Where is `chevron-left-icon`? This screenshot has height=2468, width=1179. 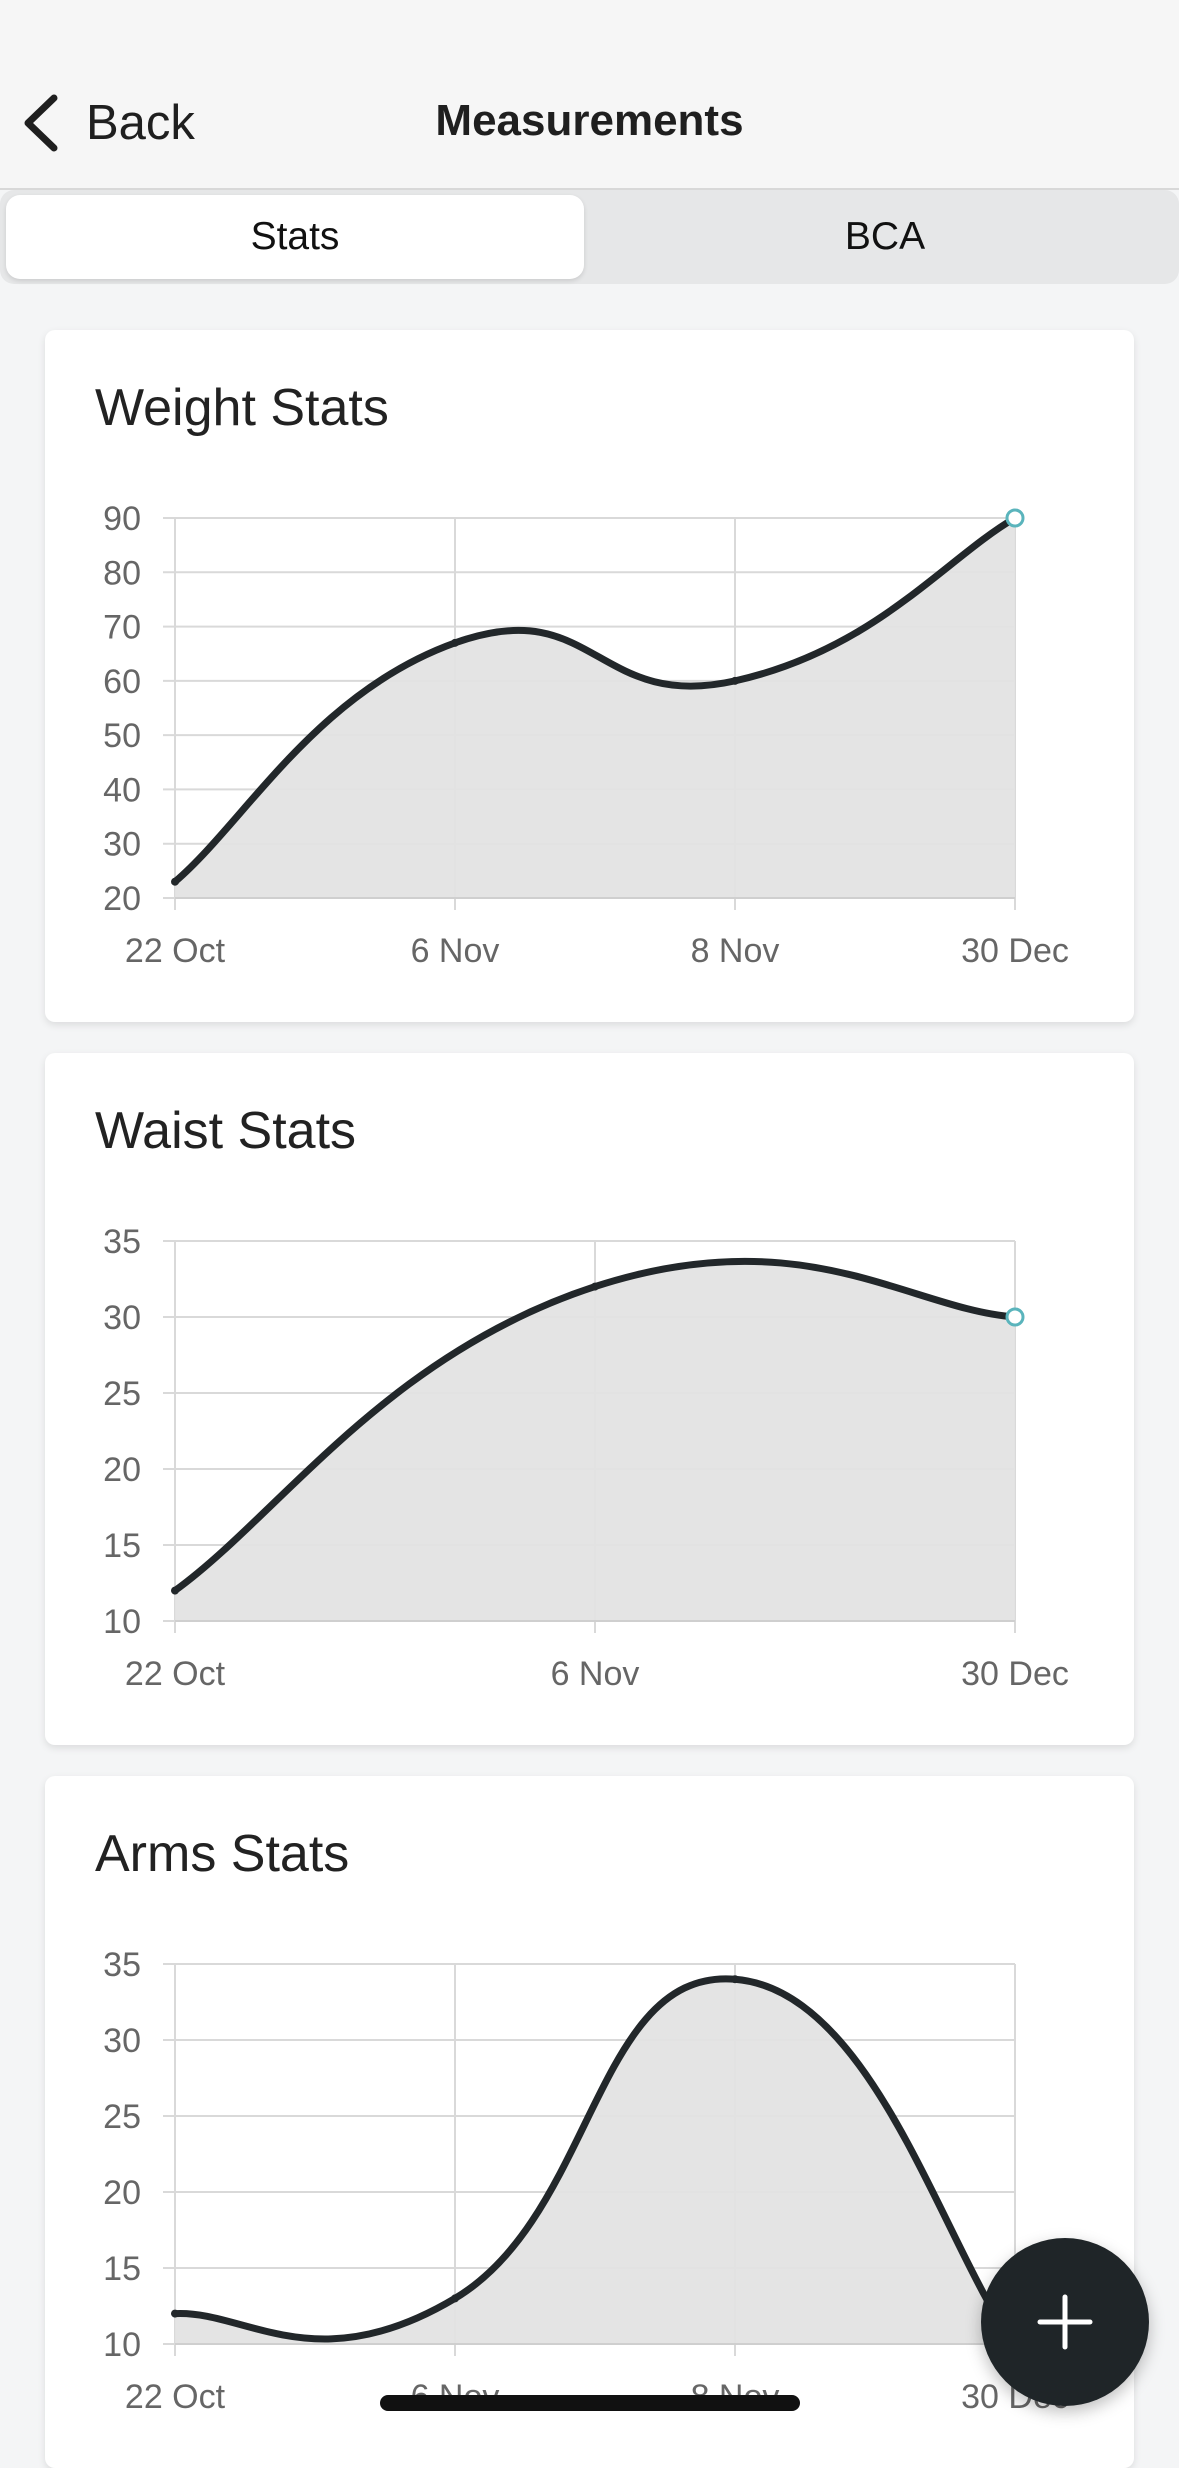 chevron-left-icon is located at coordinates (41, 123).